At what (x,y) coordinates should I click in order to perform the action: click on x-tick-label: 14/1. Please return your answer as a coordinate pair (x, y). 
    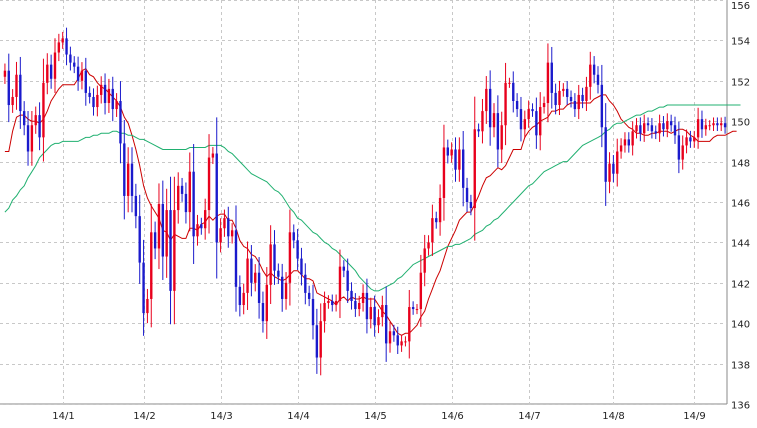
    Looking at the image, I should click on (63, 416).